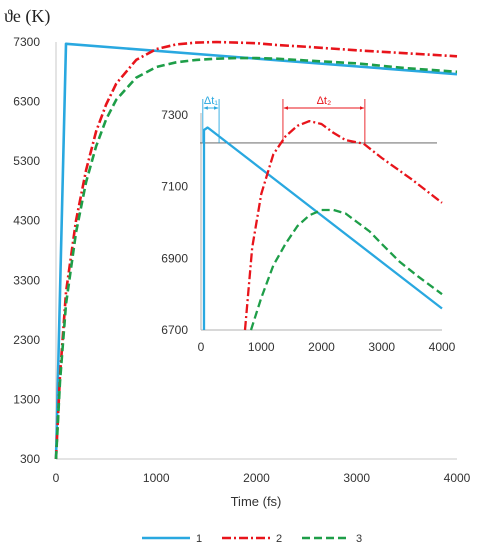 This screenshot has height=550, width=477. What do you see at coordinates (356, 478) in the screenshot?
I see `main-x-tick-label: 3000` at bounding box center [356, 478].